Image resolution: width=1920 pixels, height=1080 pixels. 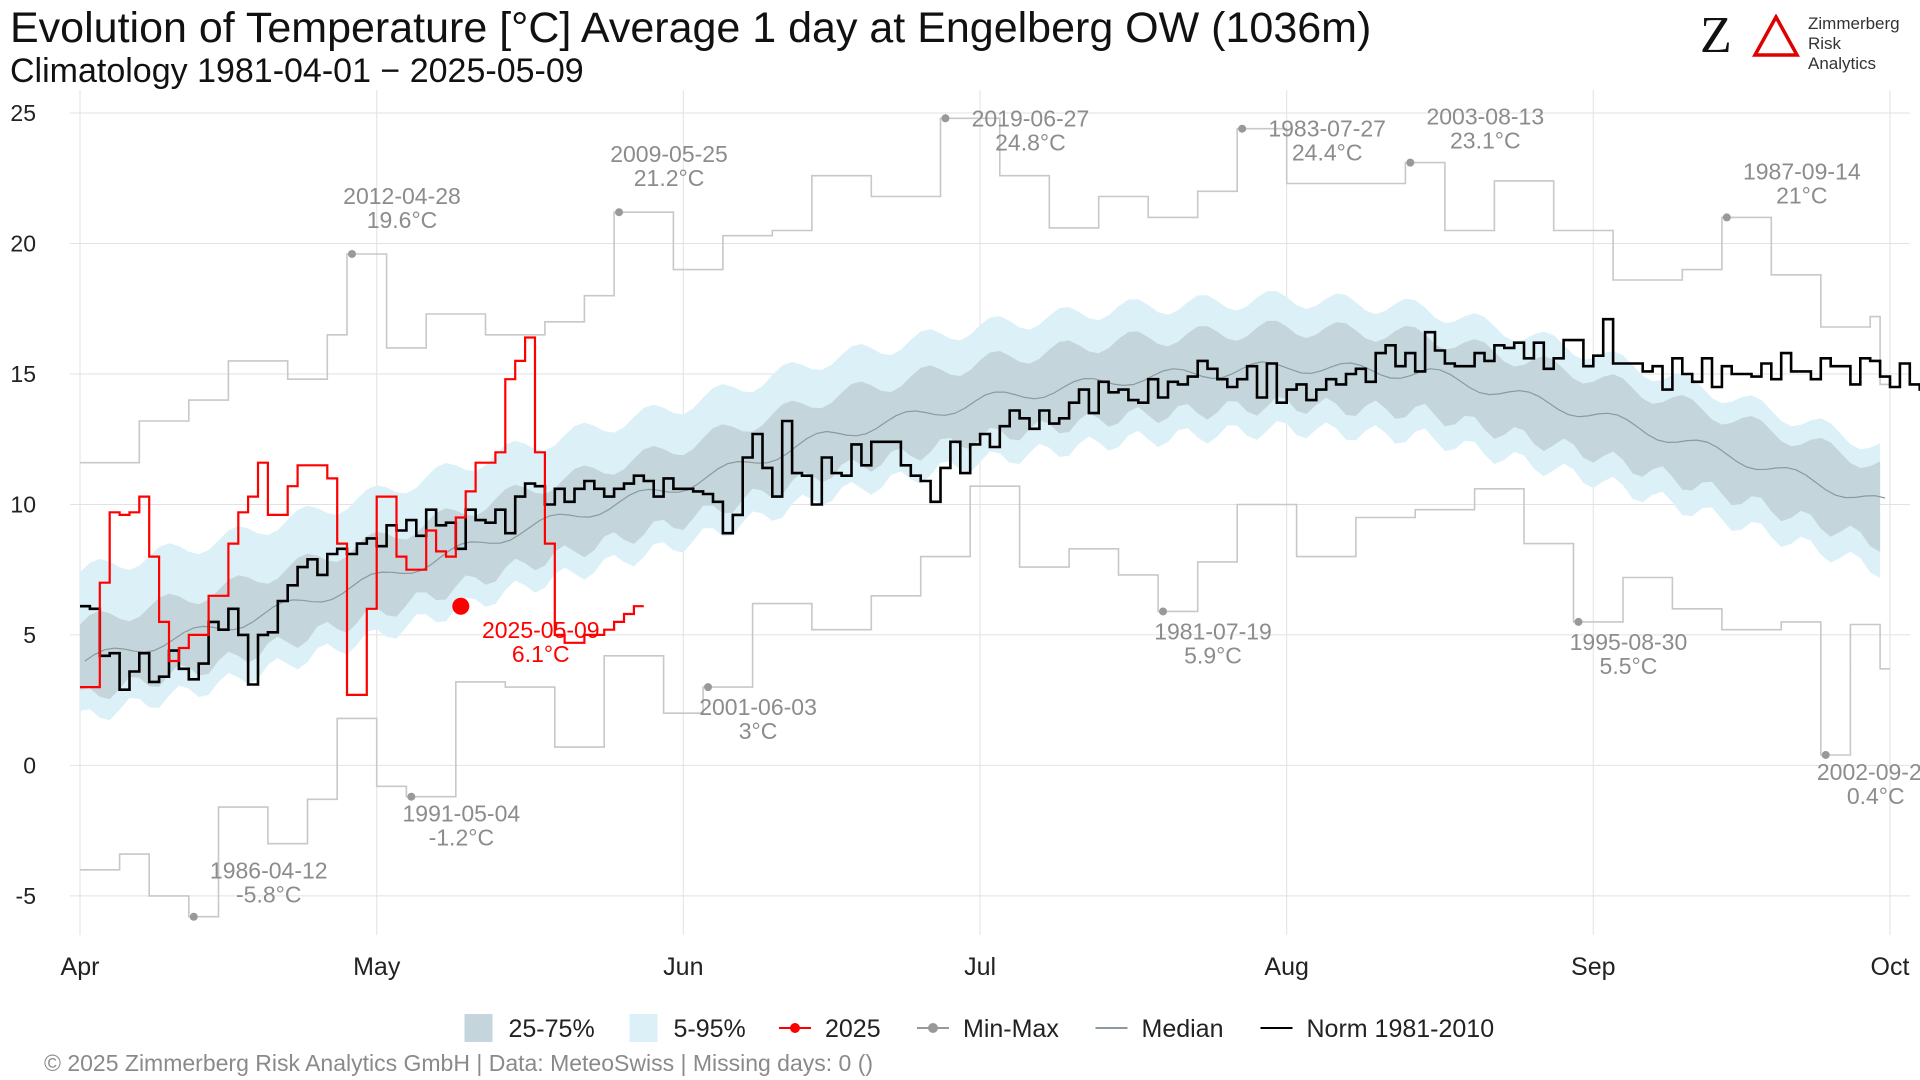 I want to click on legend-label-p25_75: 25-75%, so click(x=552, y=1029).